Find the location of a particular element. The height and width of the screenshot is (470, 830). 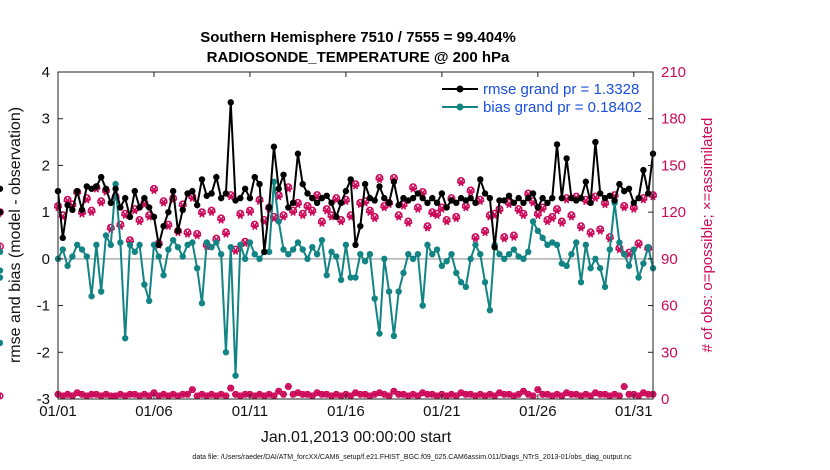

x-axis-label: Jan.01,2013 00:00:00 start is located at coordinates (356, 437).